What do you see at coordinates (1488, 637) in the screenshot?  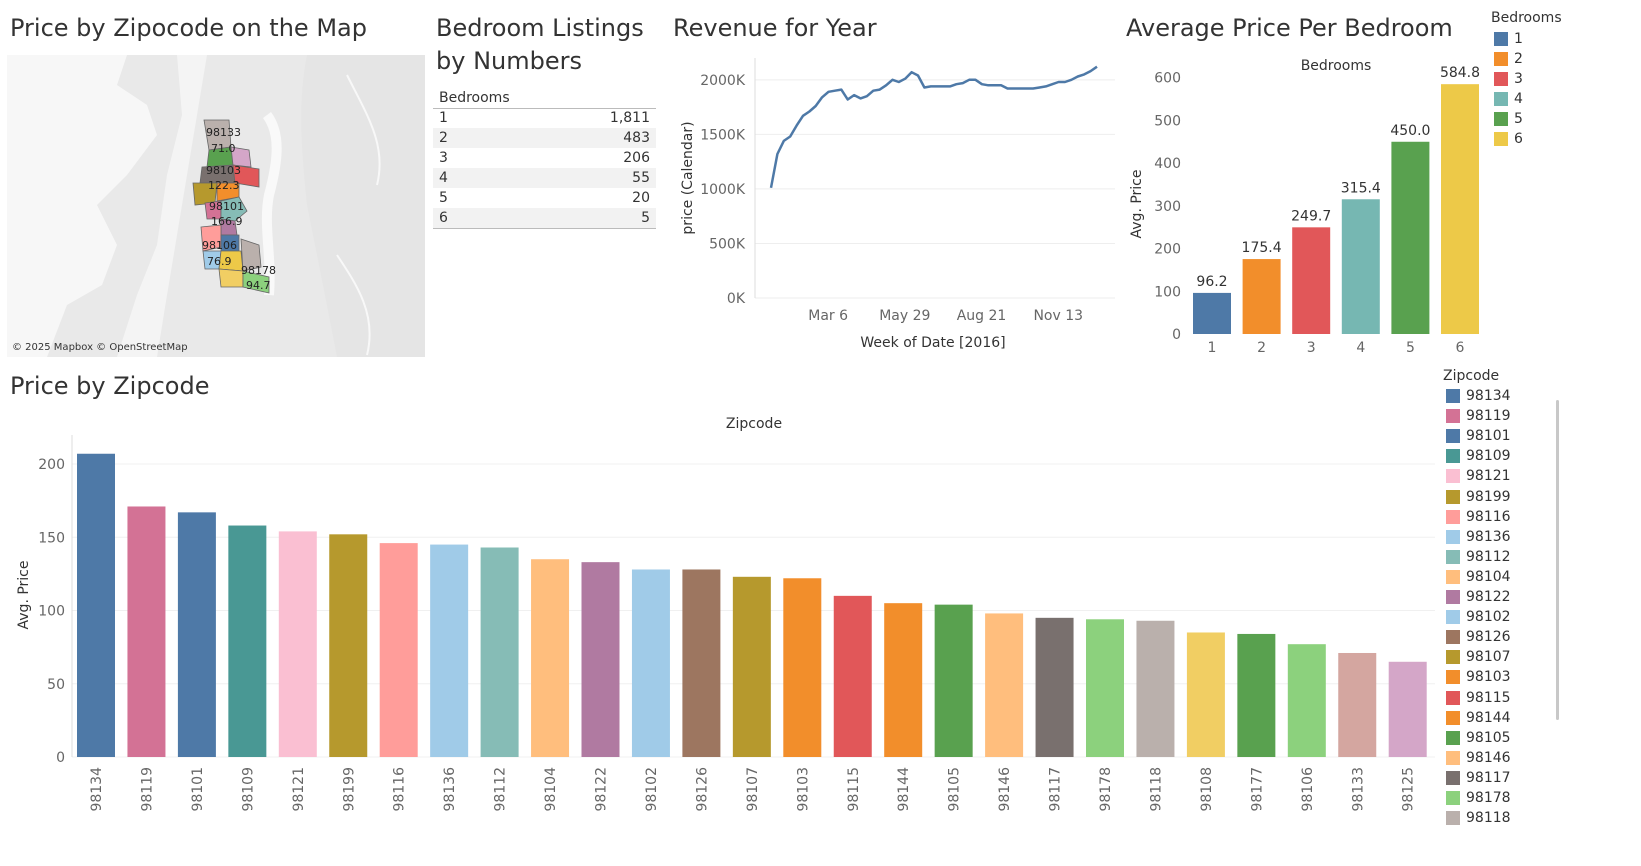 I see `legend-label: 98126` at bounding box center [1488, 637].